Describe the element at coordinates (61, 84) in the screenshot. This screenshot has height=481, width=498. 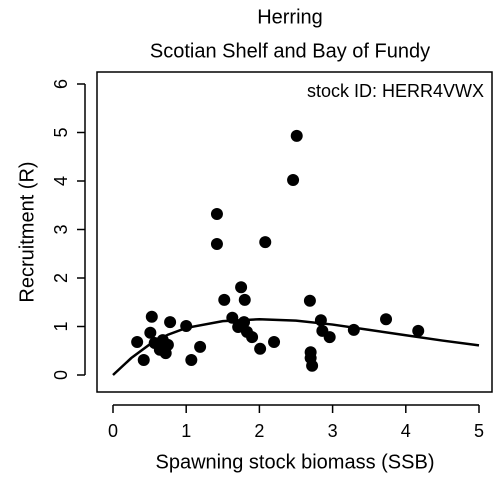
I see `y-tick-label: 6` at that location.